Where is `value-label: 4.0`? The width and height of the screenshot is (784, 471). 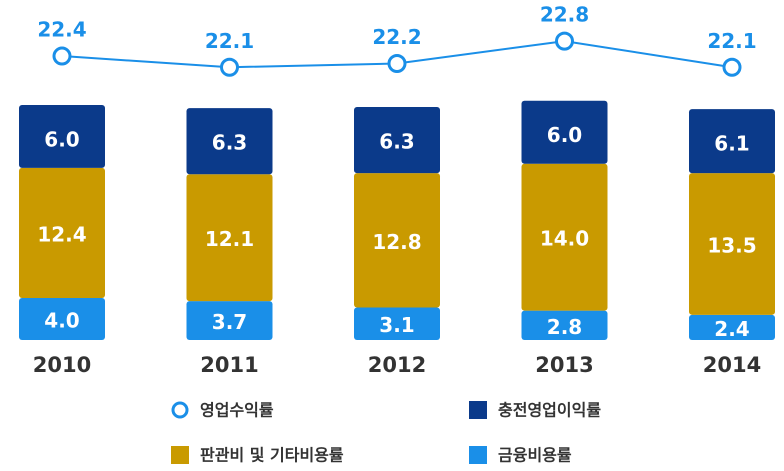
value-label: 4.0 is located at coordinates (61, 321).